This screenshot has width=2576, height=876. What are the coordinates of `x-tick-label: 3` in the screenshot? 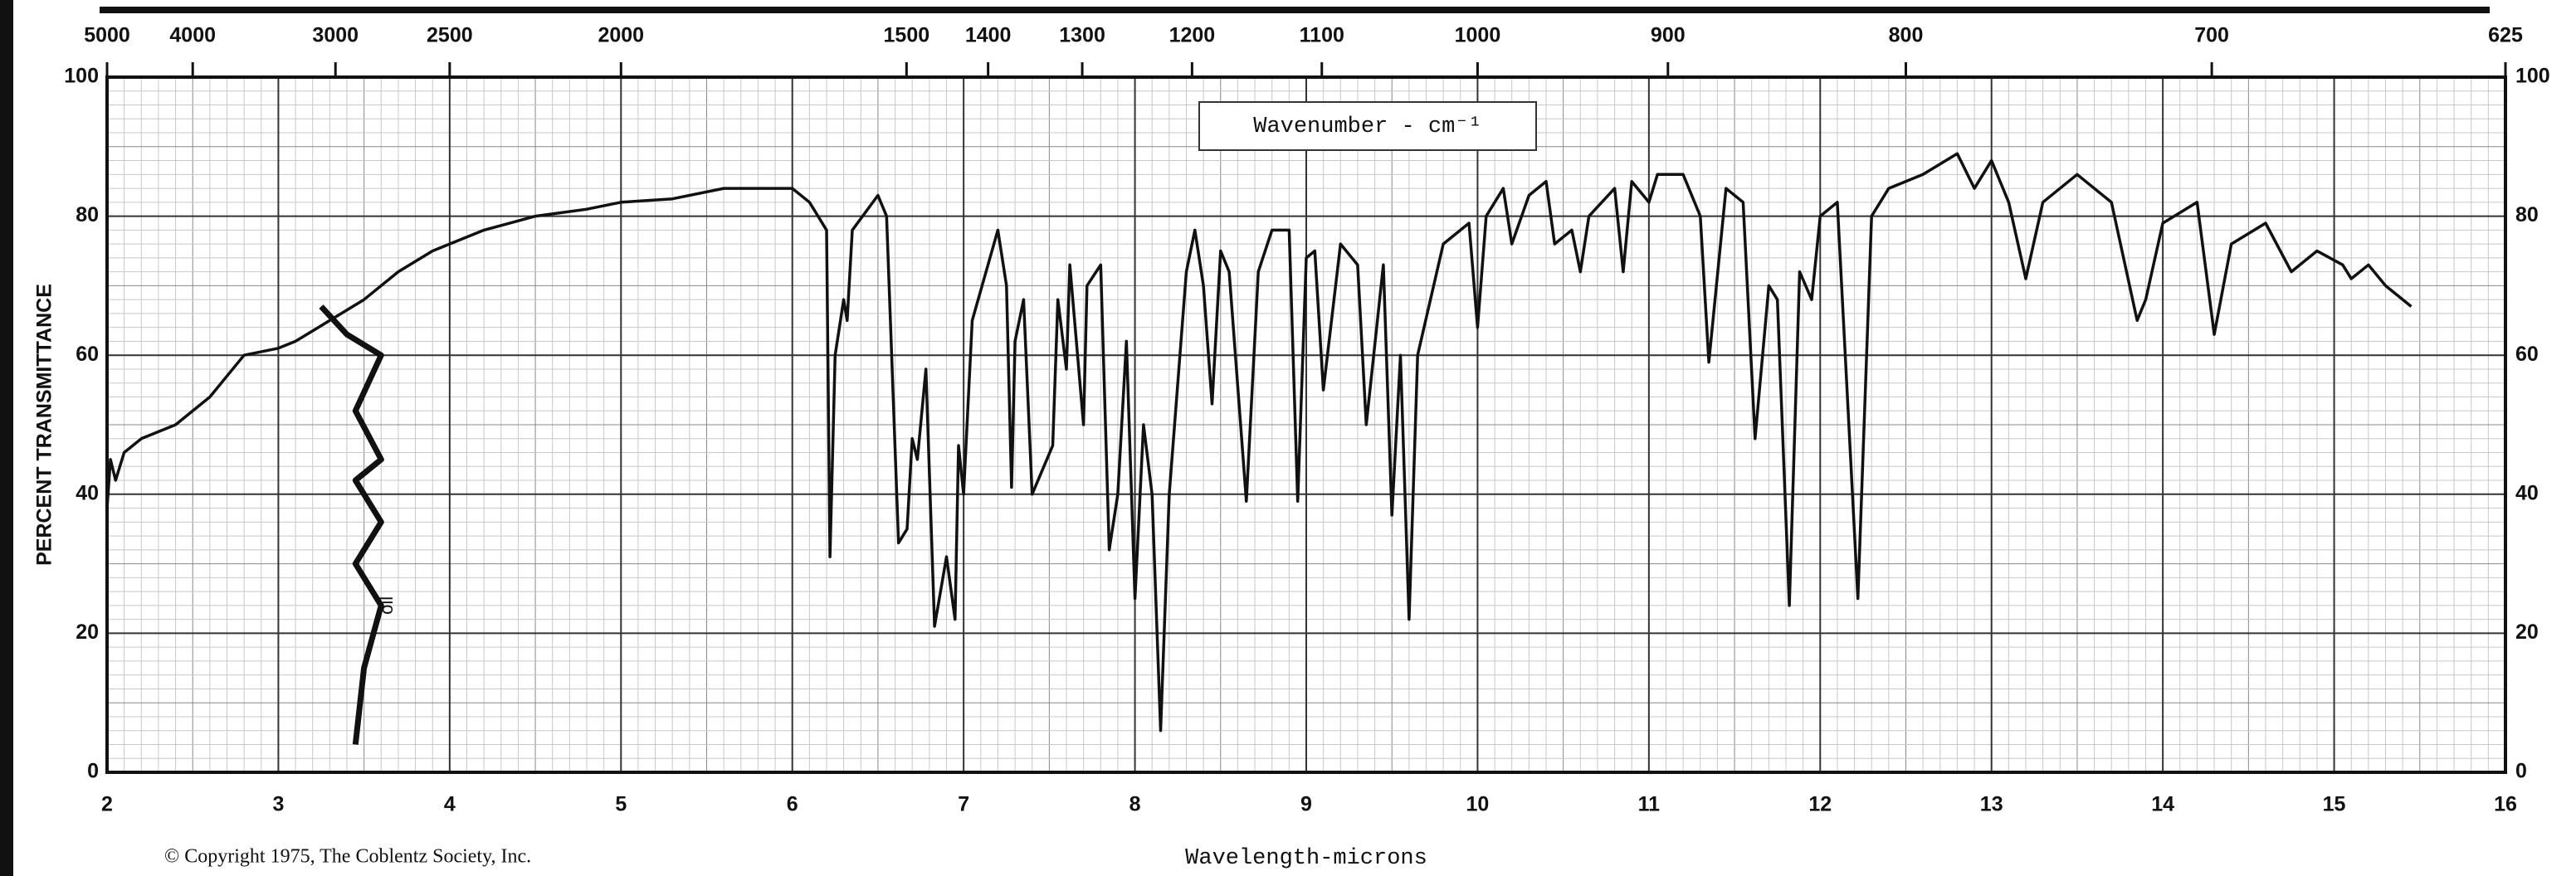 It's located at (278, 804).